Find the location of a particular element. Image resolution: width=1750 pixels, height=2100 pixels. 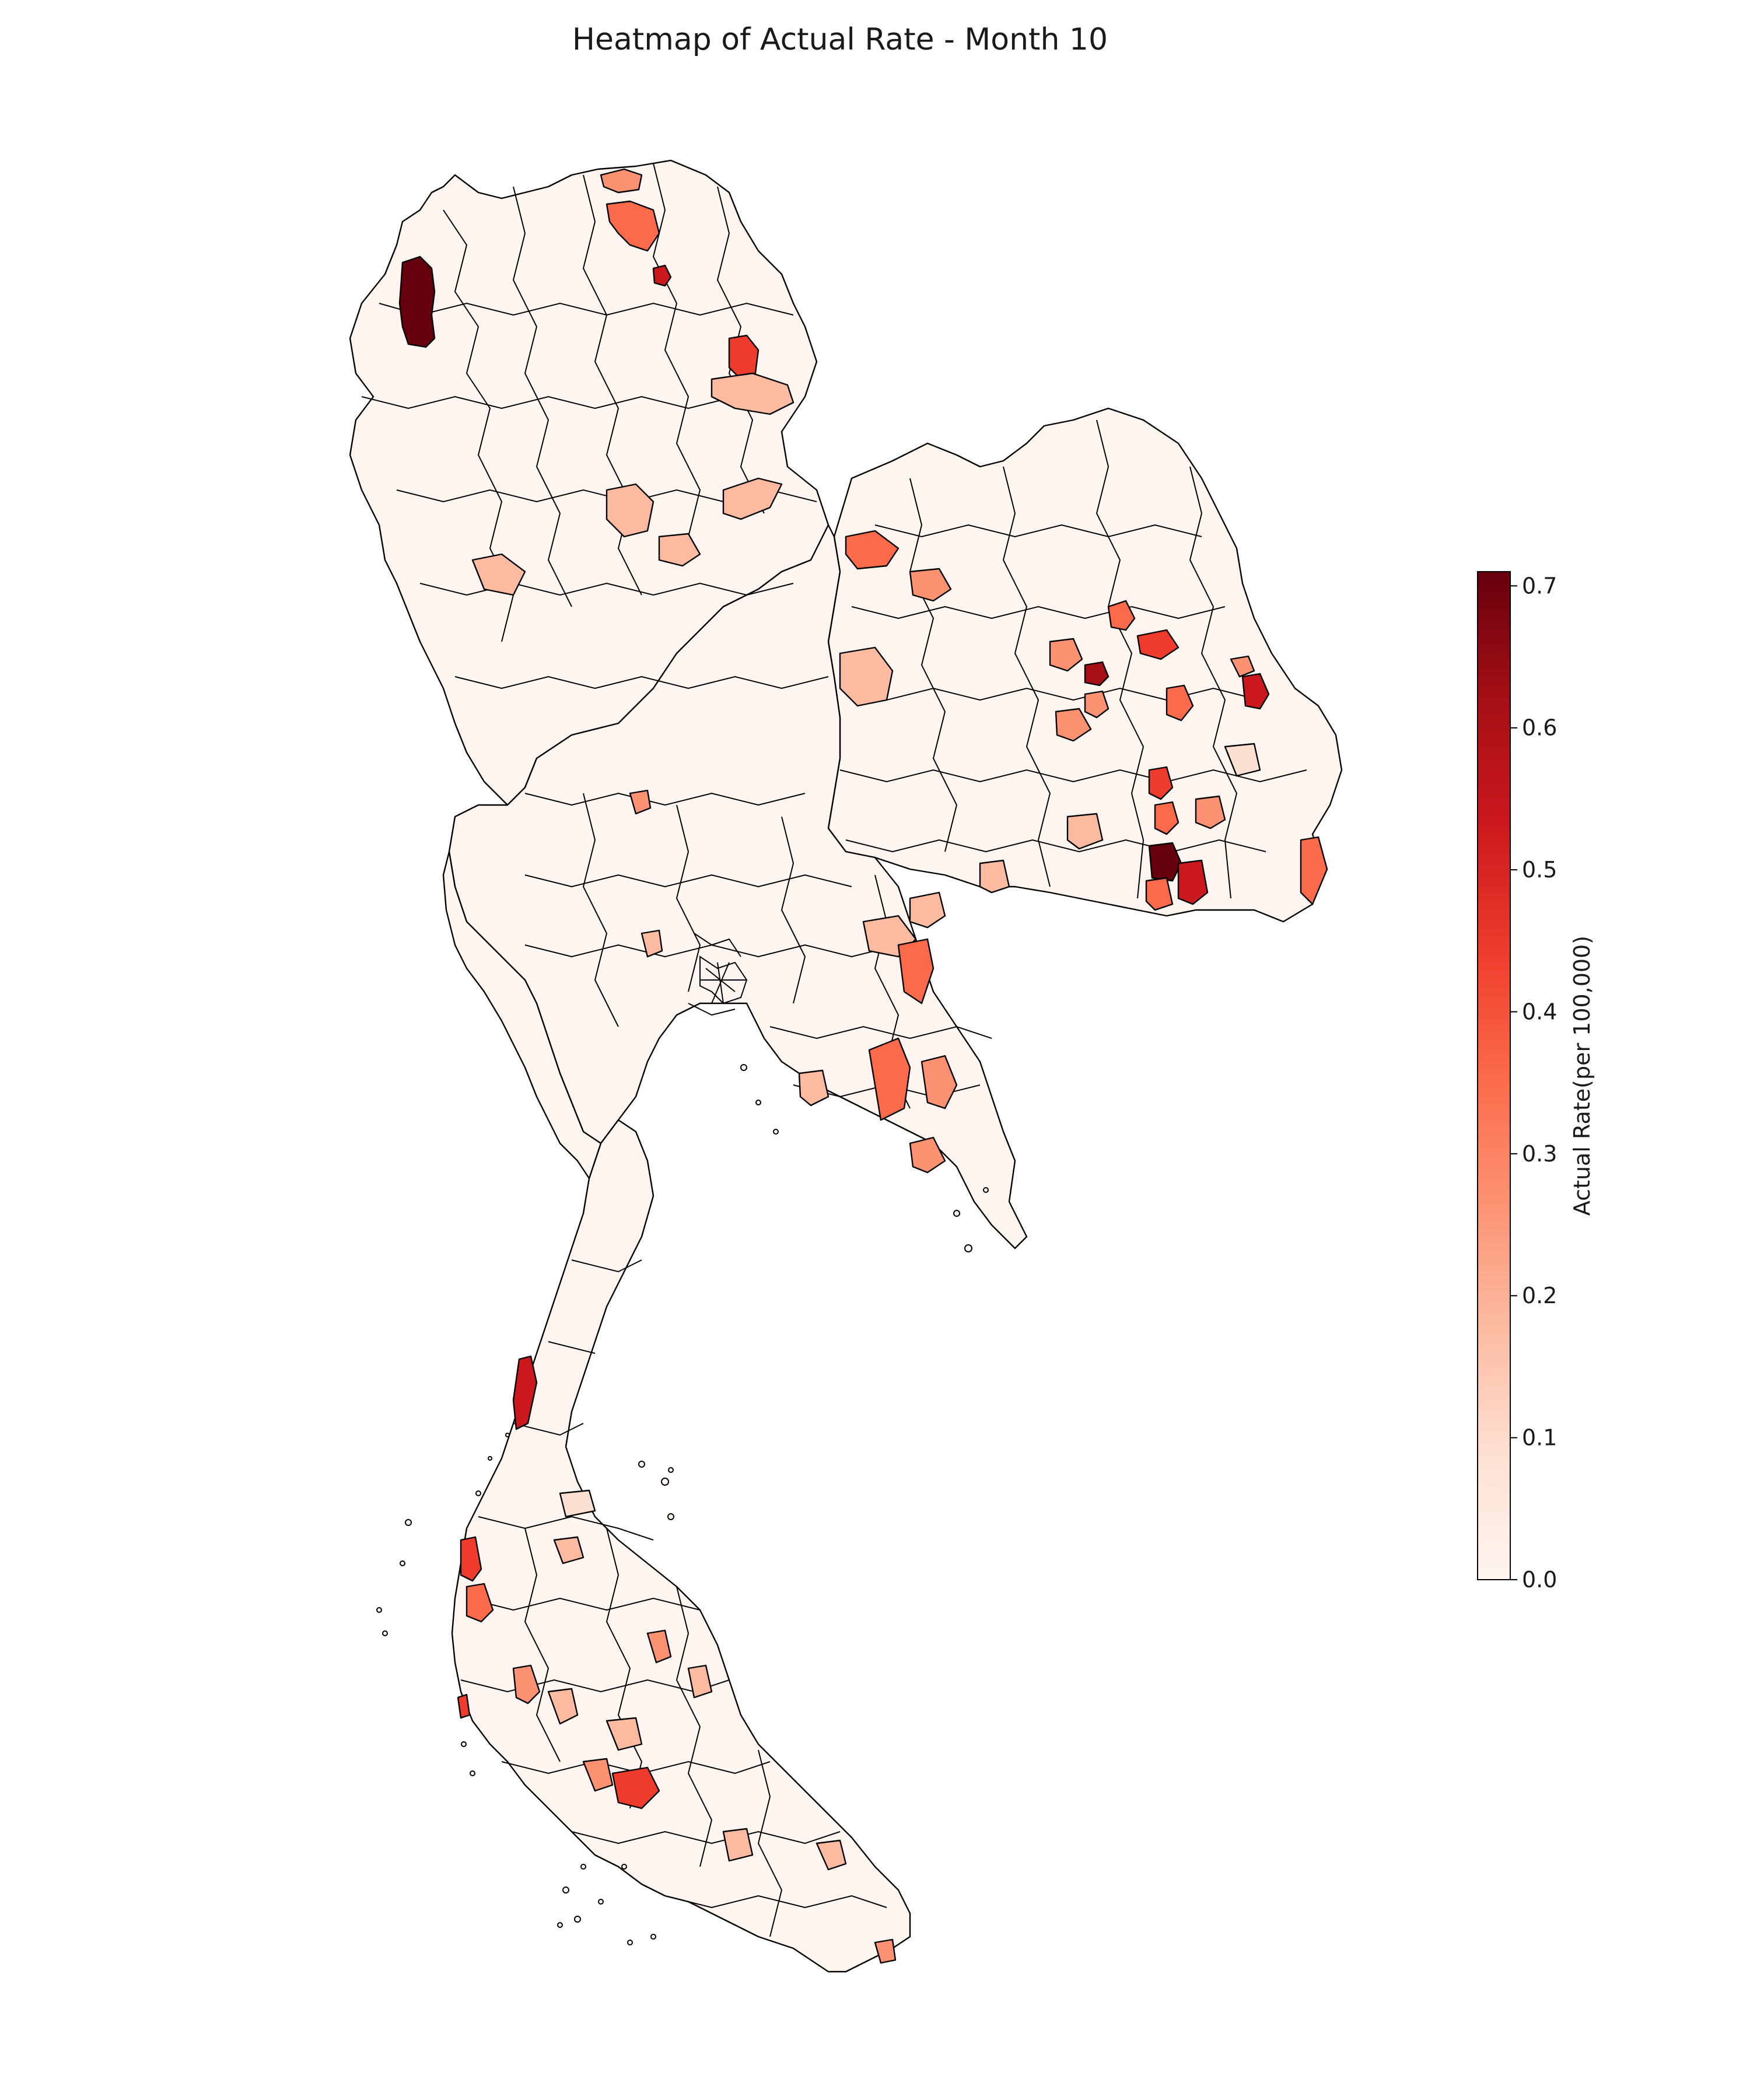

district-south-c7 is located at coordinates (885, 1951).